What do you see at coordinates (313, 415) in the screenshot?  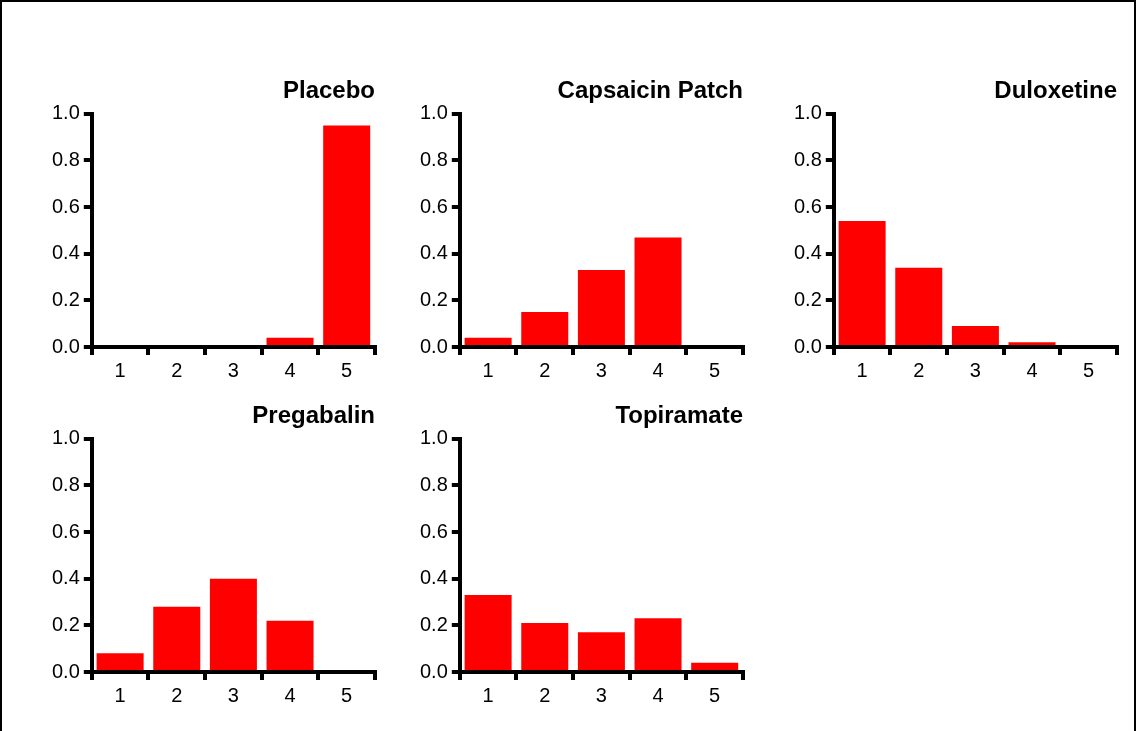 I see `chart-title: Pregabalin` at bounding box center [313, 415].